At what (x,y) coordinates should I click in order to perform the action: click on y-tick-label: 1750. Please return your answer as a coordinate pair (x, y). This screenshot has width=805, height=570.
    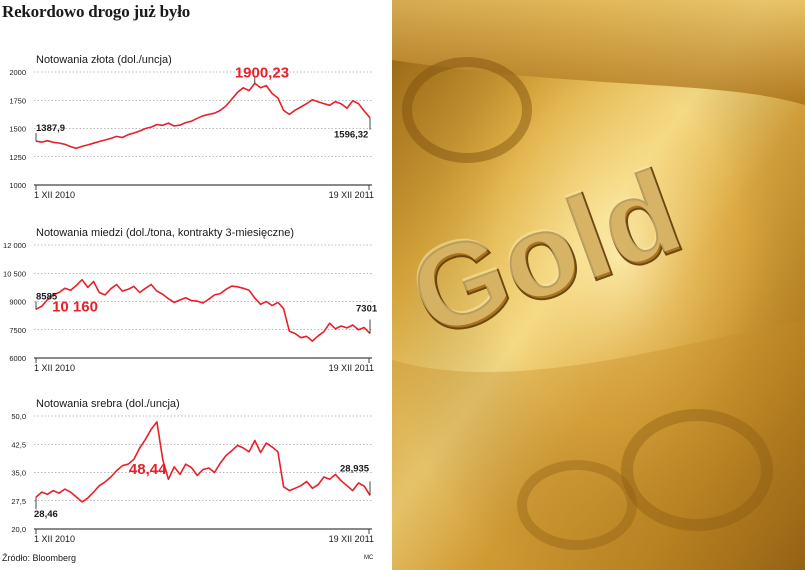
    Looking at the image, I should click on (17, 100).